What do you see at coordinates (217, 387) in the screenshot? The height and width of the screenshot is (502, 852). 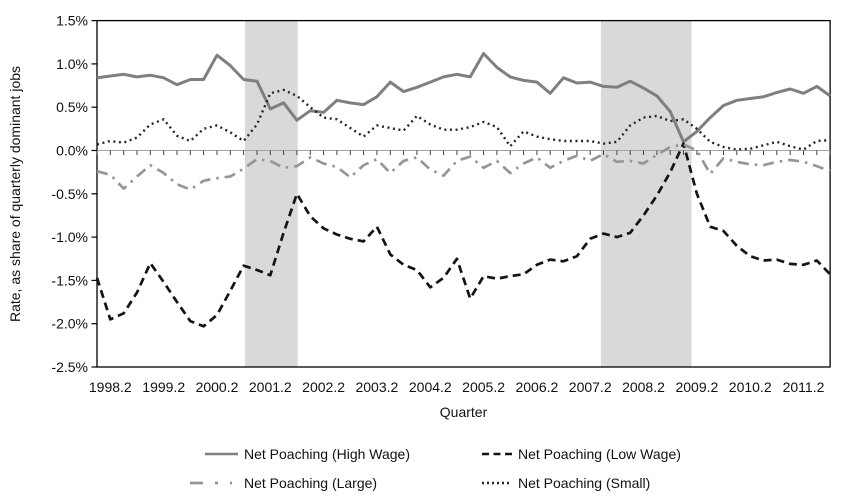 I see `x-tick-label: 2000.2` at bounding box center [217, 387].